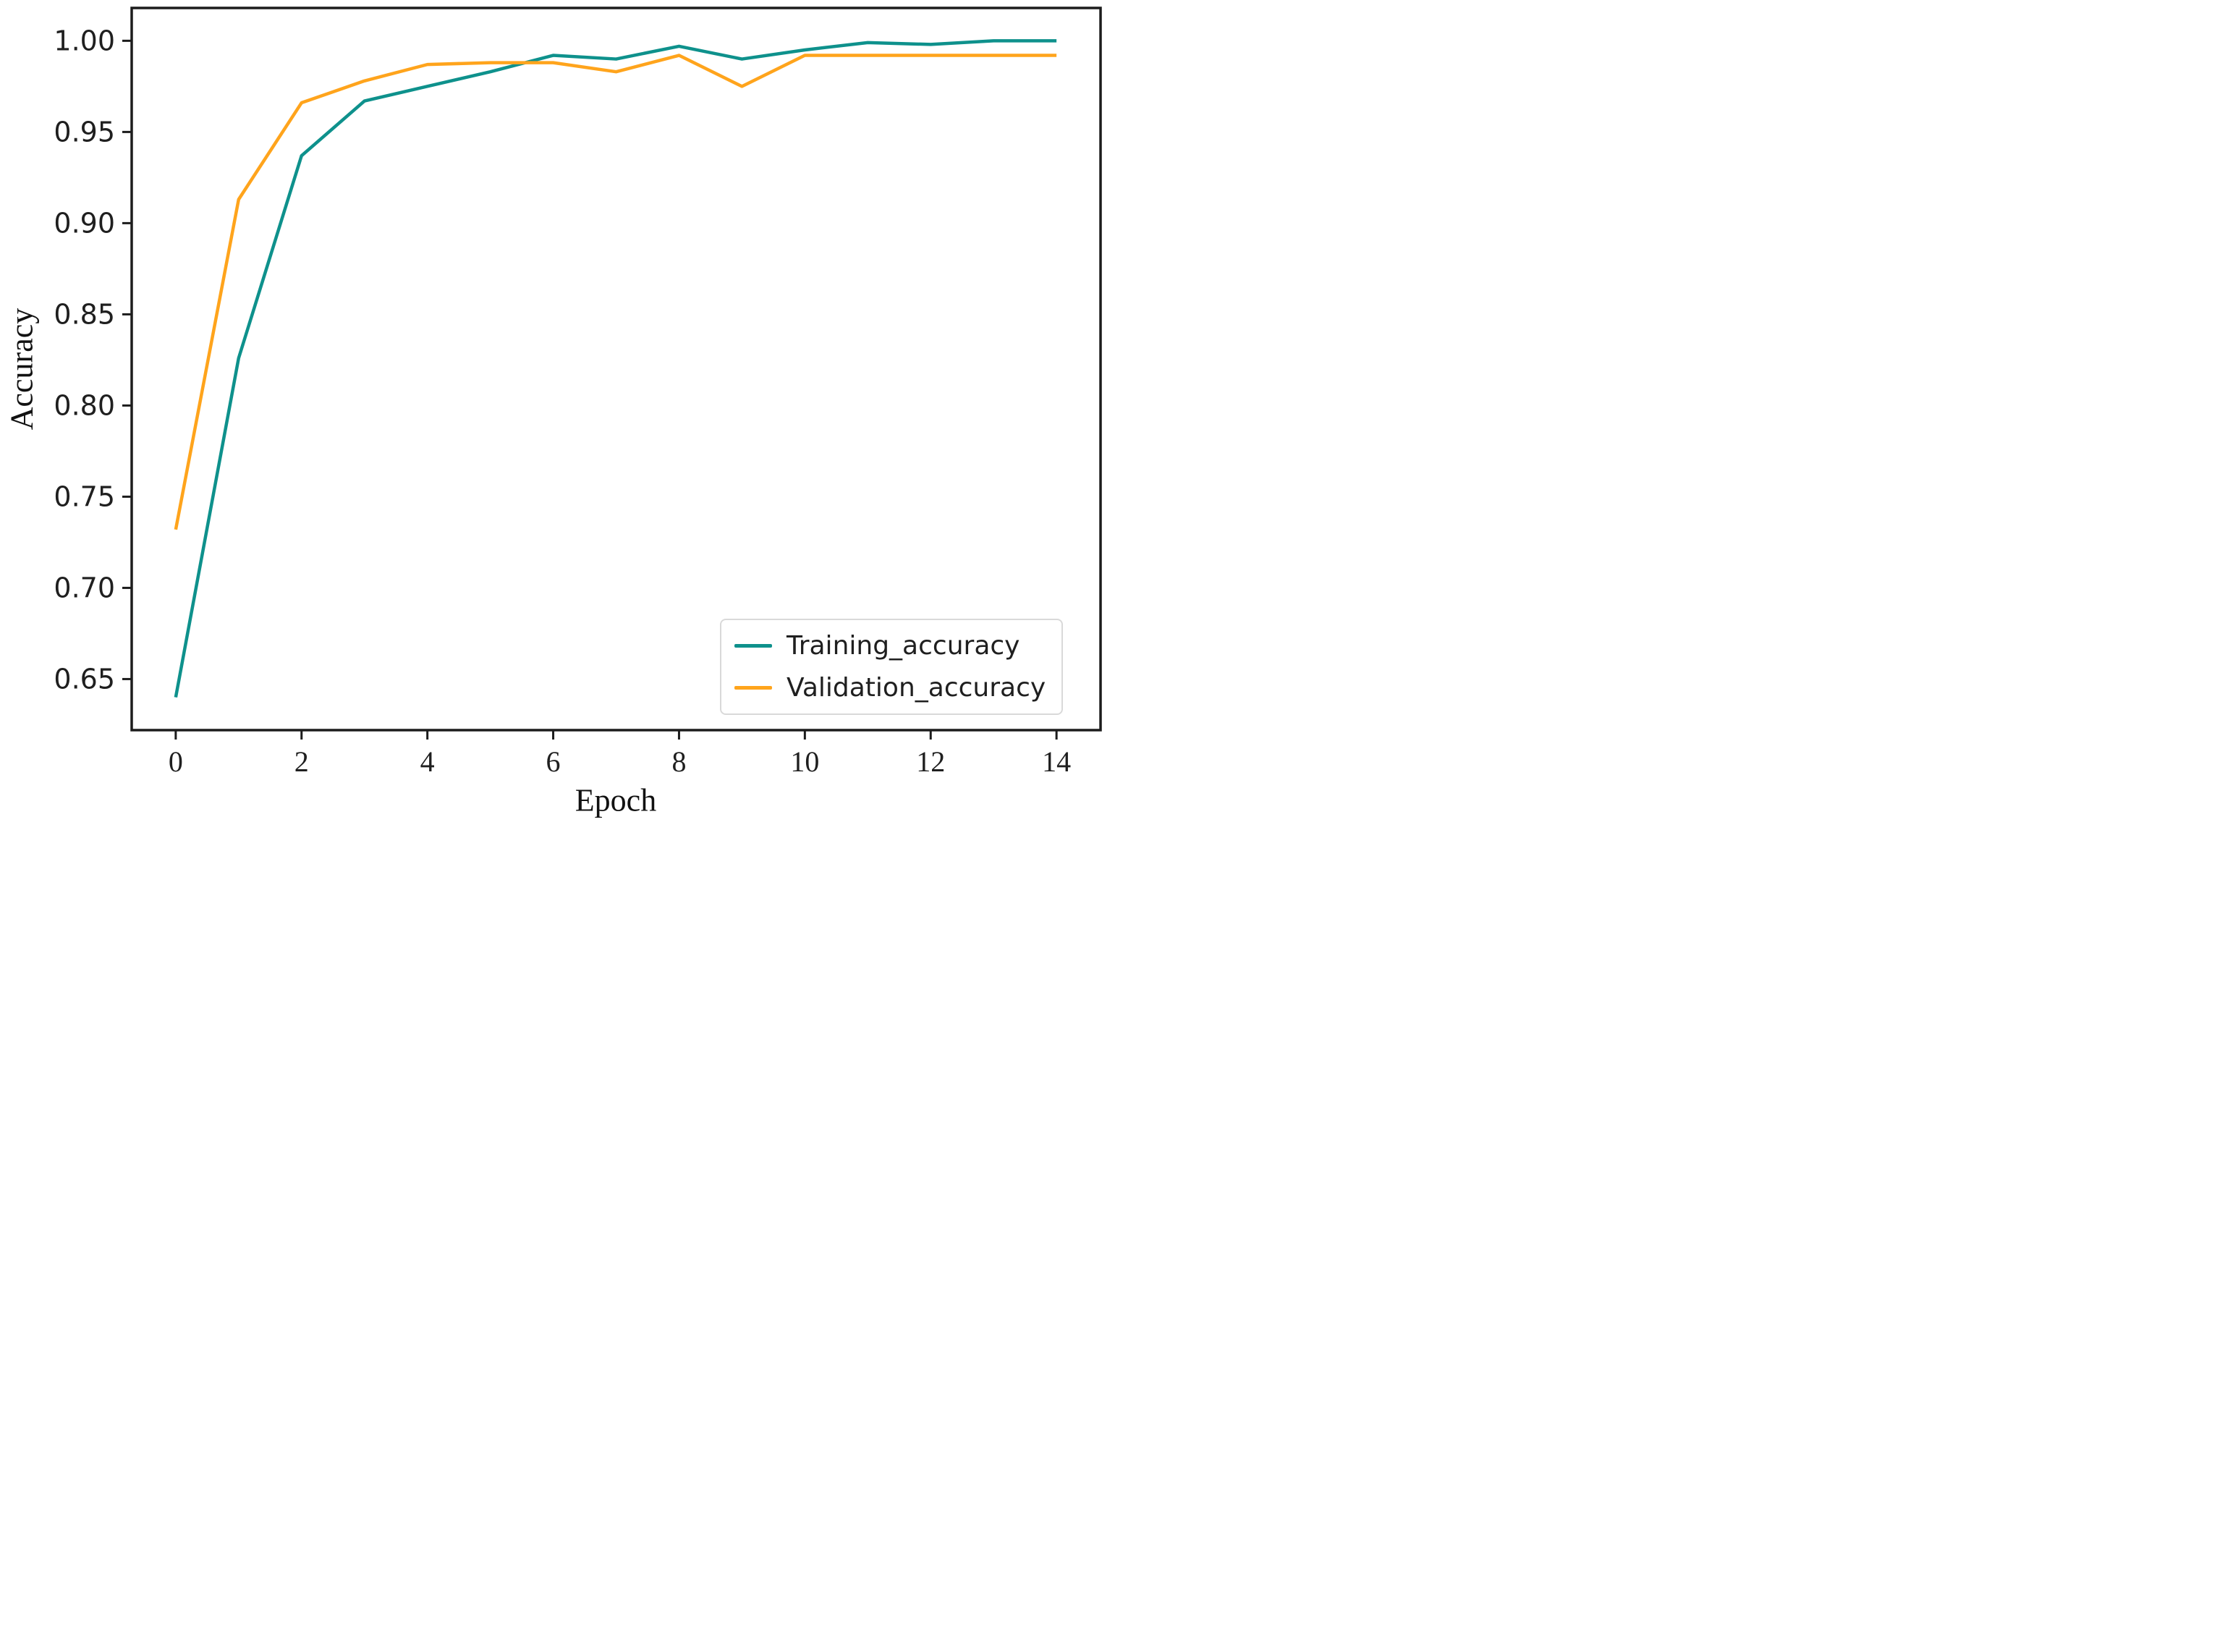 Image resolution: width=2217 pixels, height=1652 pixels. I want to click on training-accuracy-label: Training_accuracy, so click(904, 646).